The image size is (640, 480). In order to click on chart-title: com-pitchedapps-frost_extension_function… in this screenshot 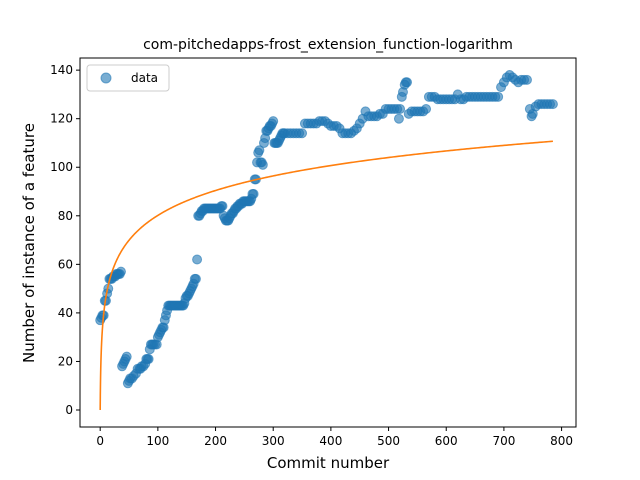, I will do `click(328, 45)`.